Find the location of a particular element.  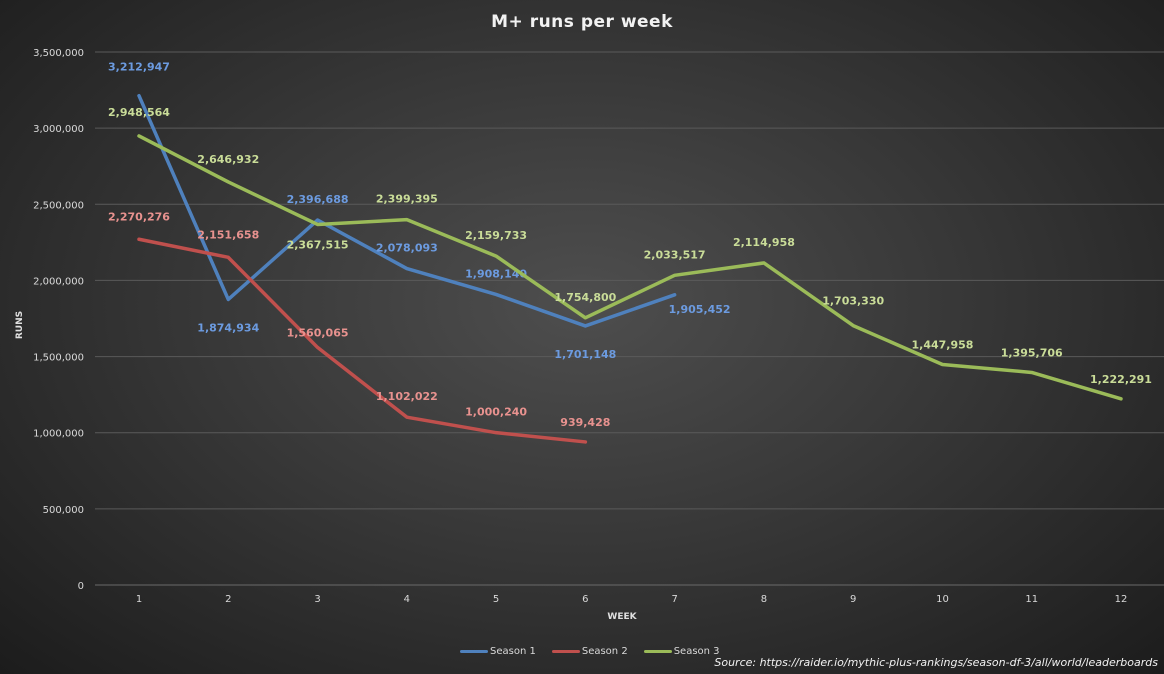

x-tick-label: 6 is located at coordinates (585, 599).